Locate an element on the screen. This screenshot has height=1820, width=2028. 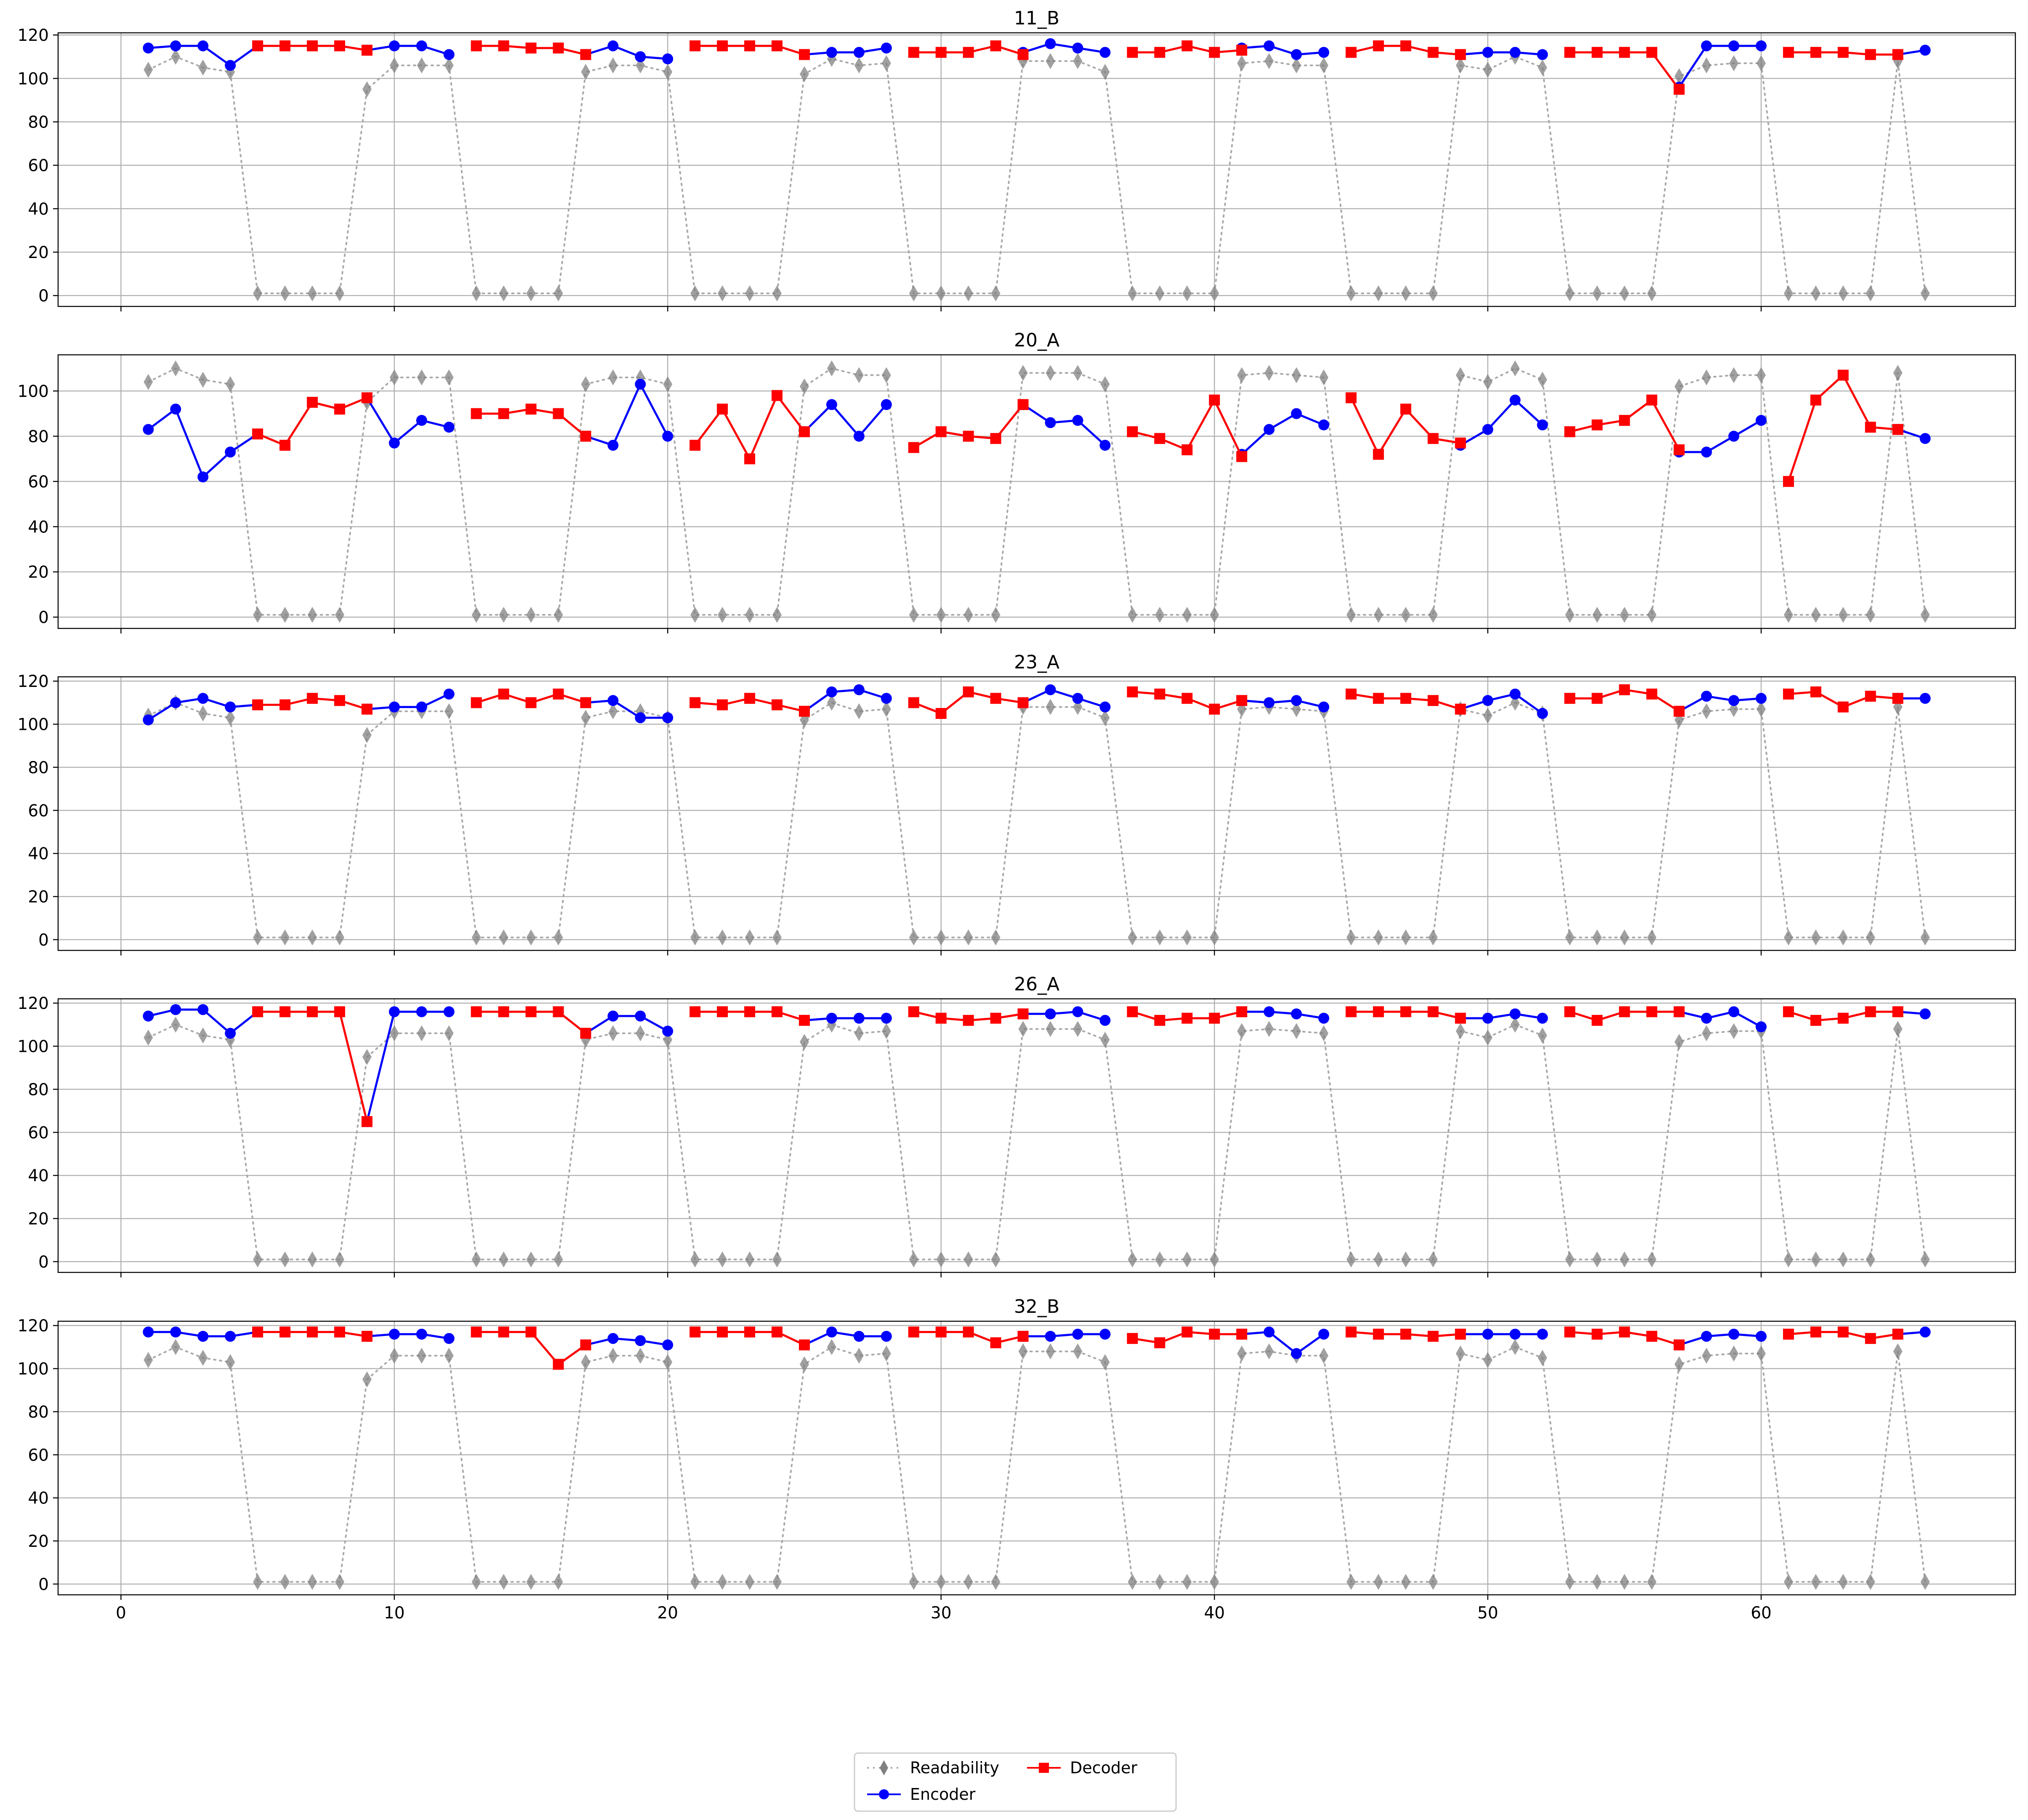
series-decoder is located at coordinates (1077, 701).